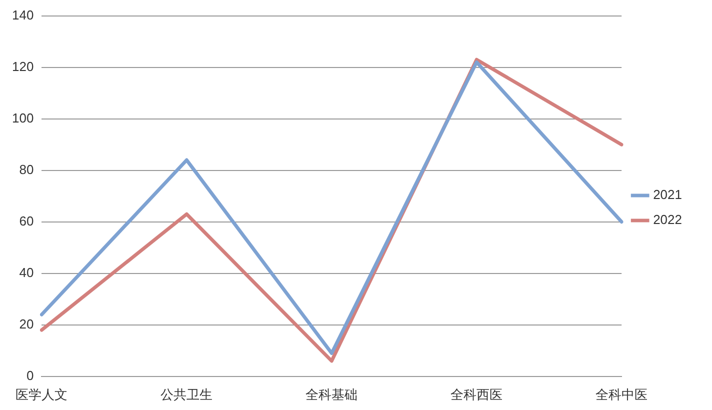 This screenshot has height=410, width=712. What do you see at coordinates (26, 220) in the screenshot?
I see `y-tick-label: 60` at bounding box center [26, 220].